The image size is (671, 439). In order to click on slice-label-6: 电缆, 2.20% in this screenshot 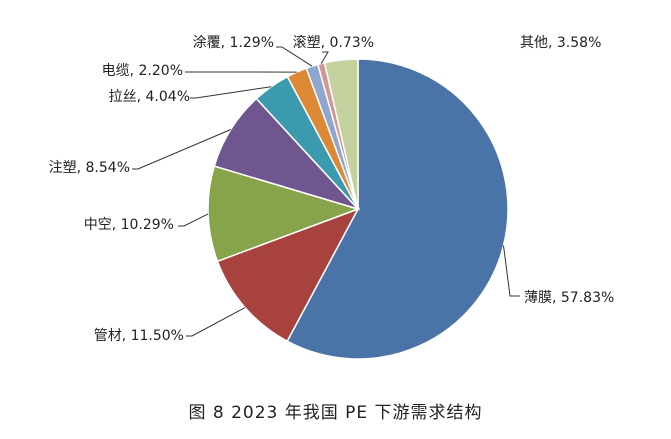, I will do `click(142, 71)`.